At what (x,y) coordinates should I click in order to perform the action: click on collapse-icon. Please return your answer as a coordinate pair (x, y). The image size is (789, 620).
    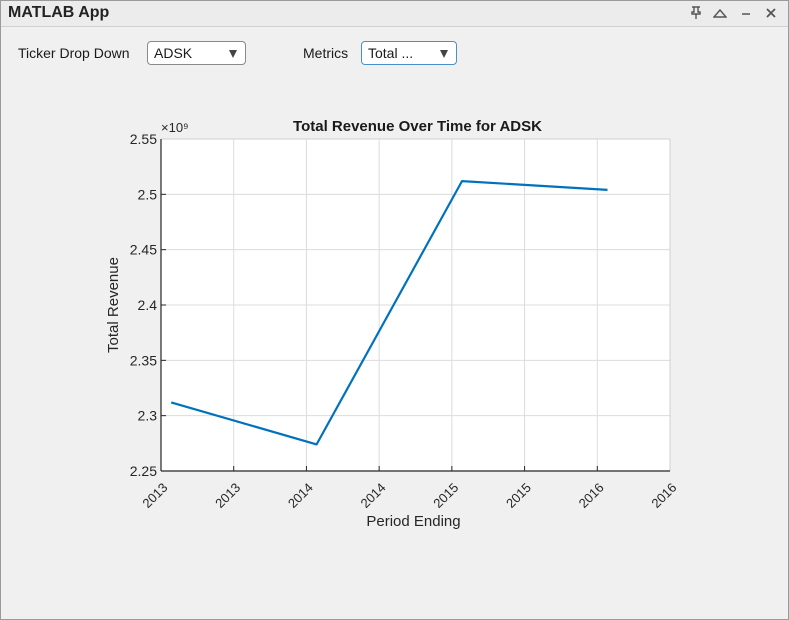
    Looking at the image, I should click on (720, 13).